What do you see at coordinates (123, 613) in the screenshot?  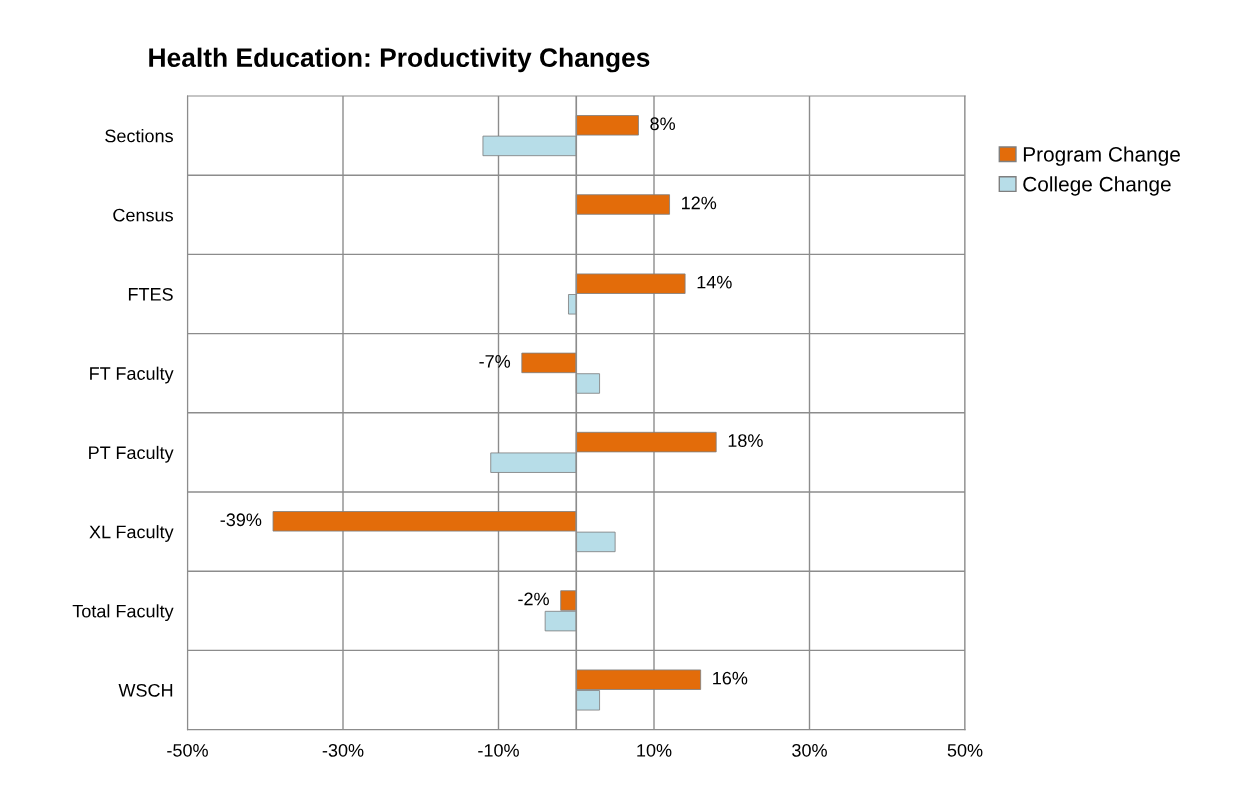 I see `y-tick-label: Total Faculty` at bounding box center [123, 613].